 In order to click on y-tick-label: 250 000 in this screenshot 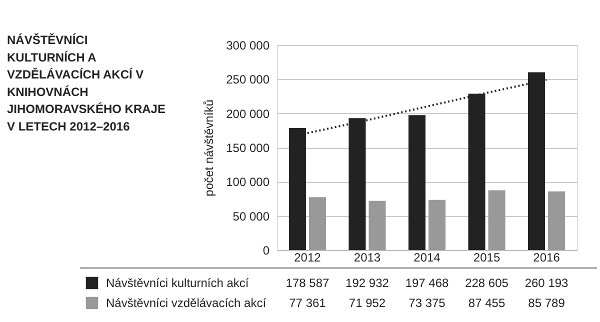, I will do `click(248, 79)`.